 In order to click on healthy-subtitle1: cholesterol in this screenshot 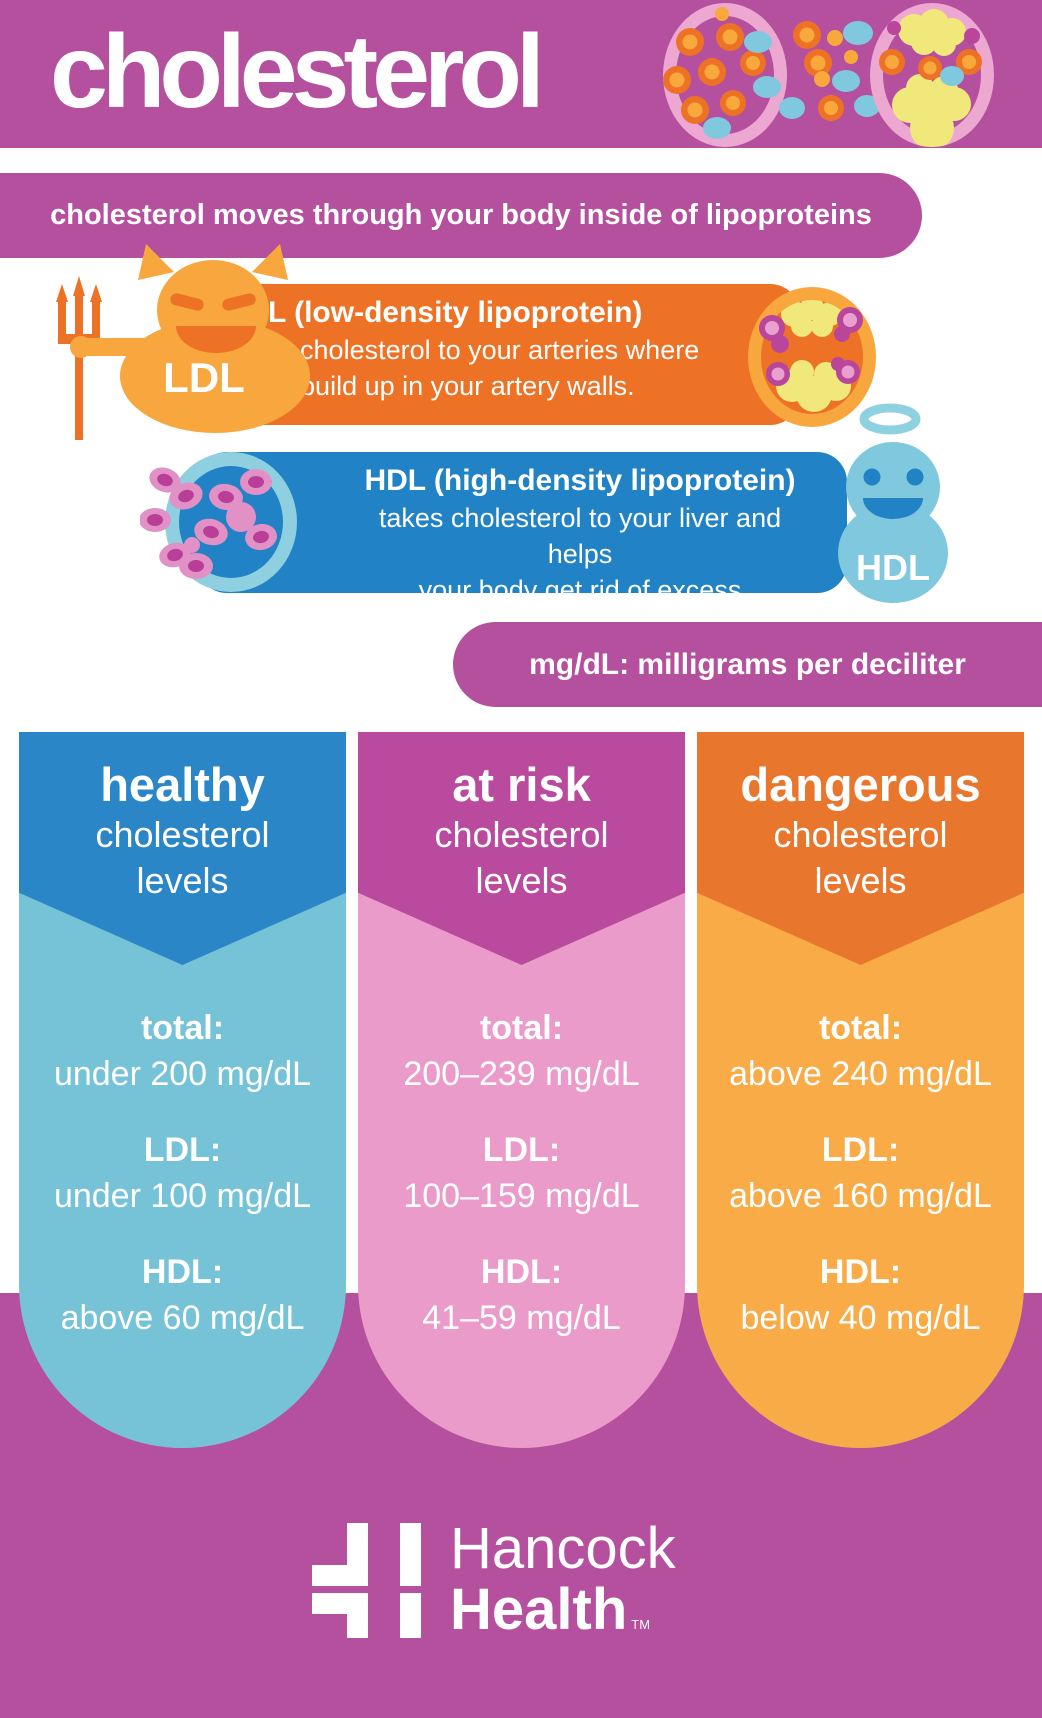, I will do `click(182, 834)`.